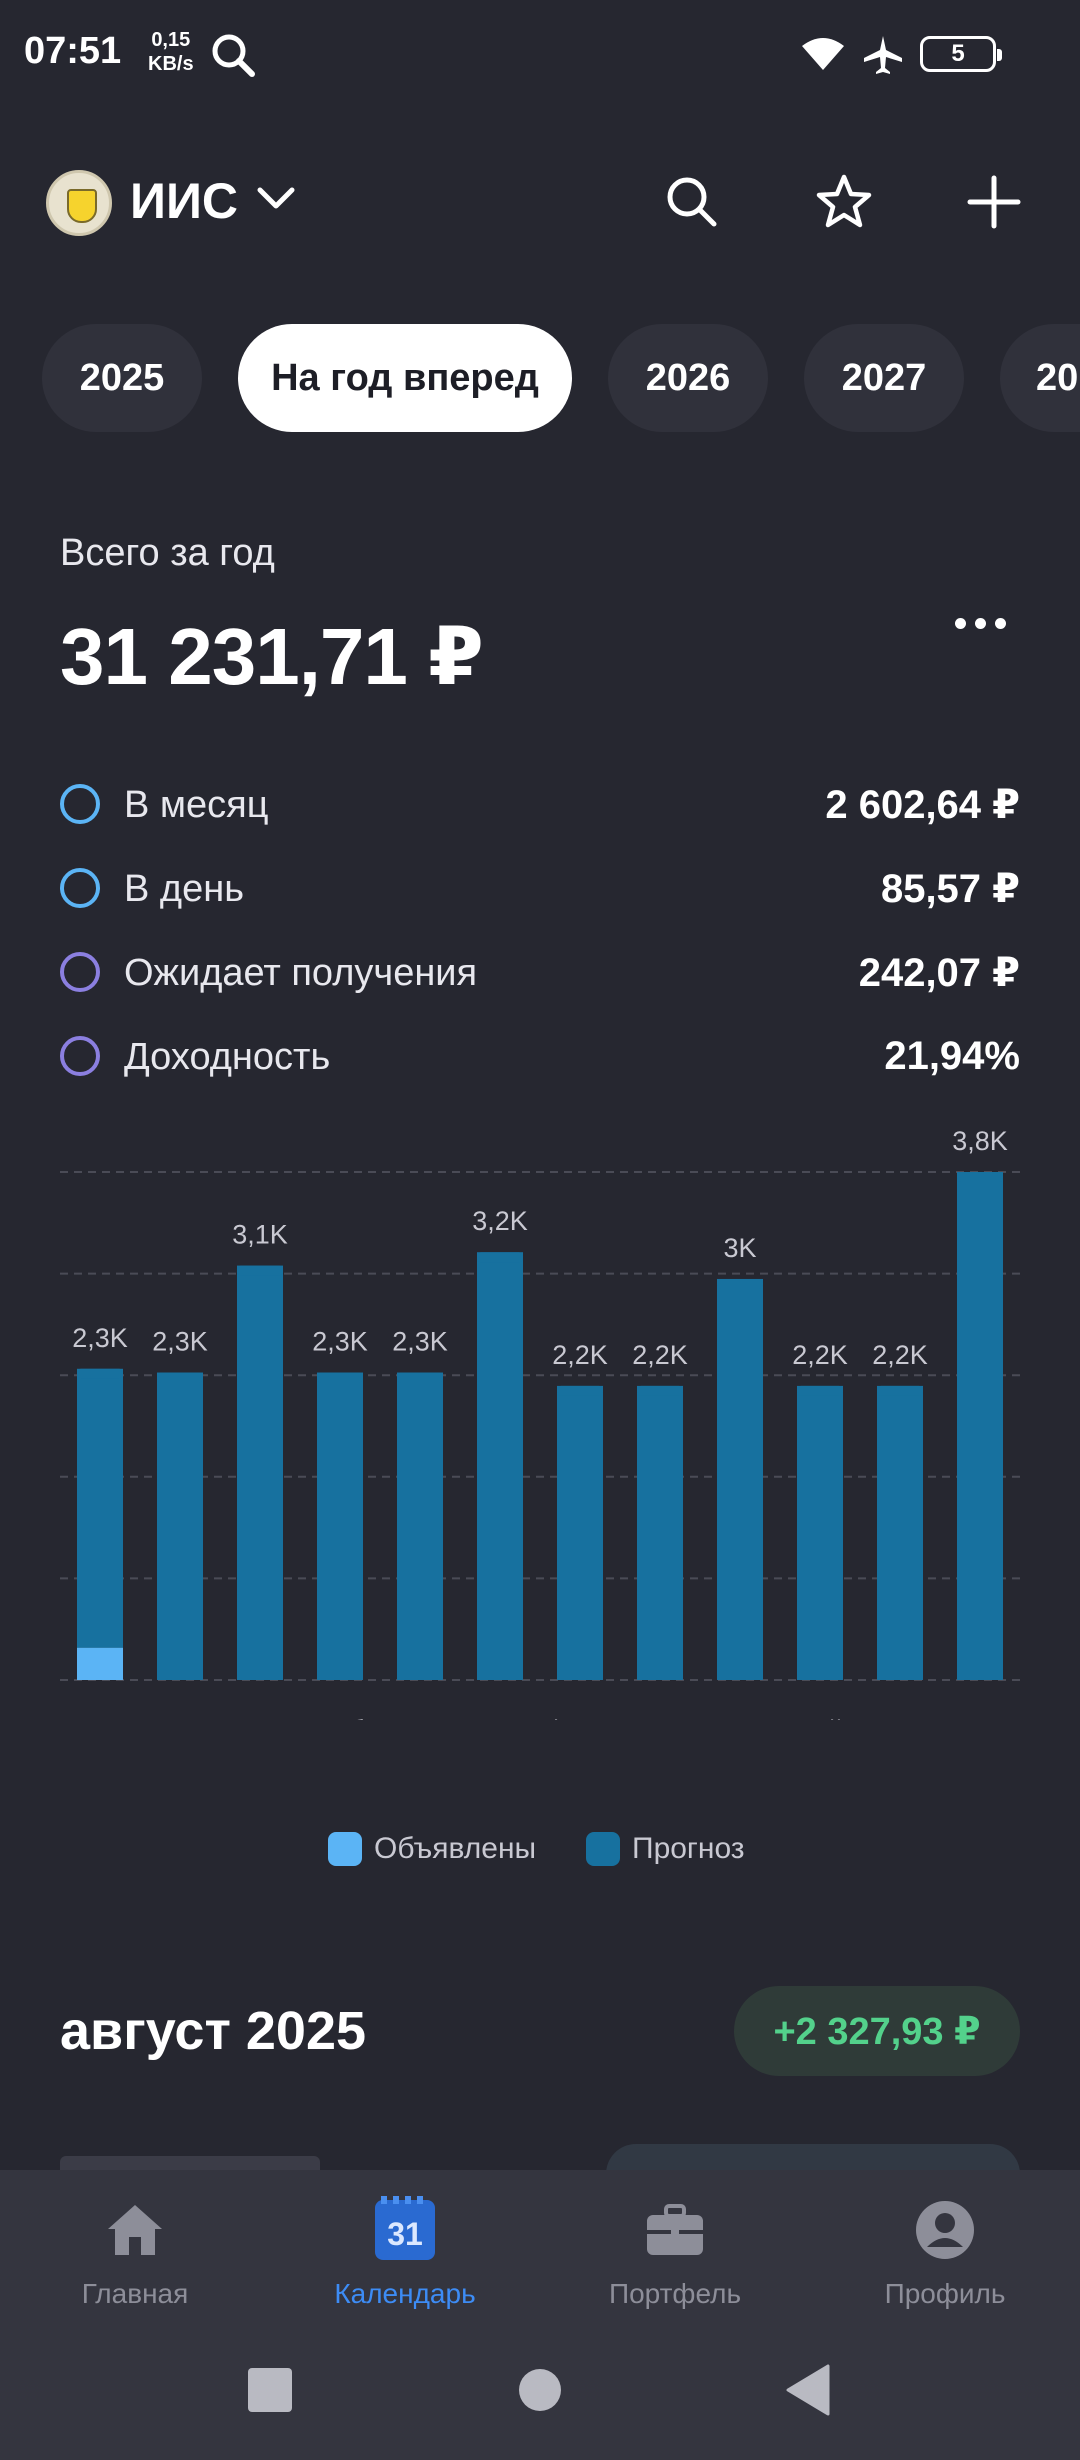 The width and height of the screenshot is (1080, 2460). I want to click on nav-label: Портфель, so click(675, 2293).